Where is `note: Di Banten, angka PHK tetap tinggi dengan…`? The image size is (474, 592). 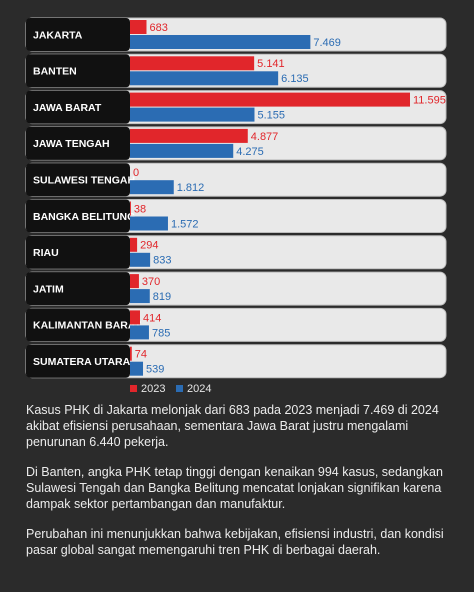 note: Di Banten, angka PHK tetap tinggi dengan… is located at coordinates (234, 488).